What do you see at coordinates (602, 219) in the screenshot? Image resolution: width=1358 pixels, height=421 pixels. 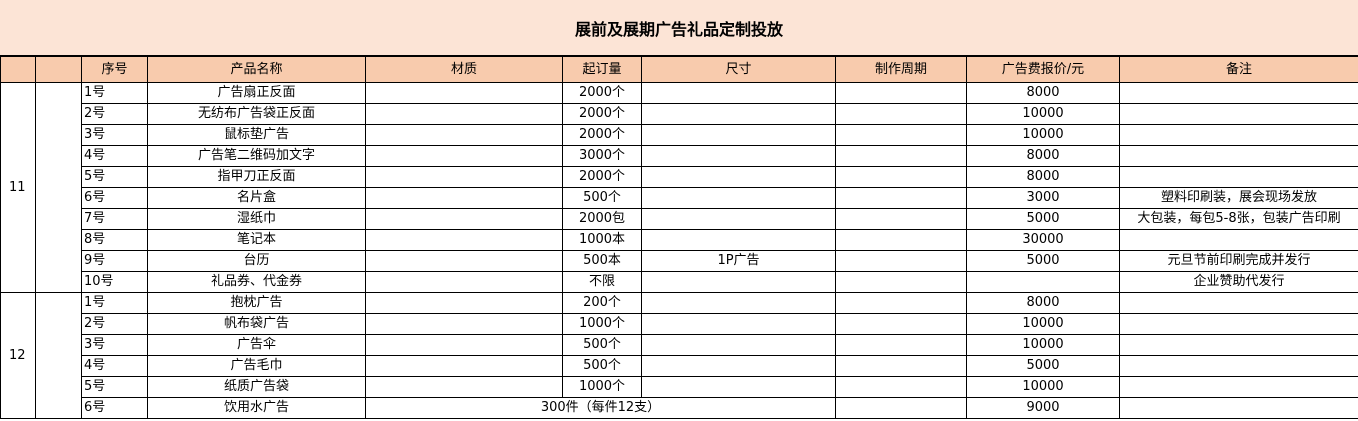 I see `moq-cell: 2000包` at bounding box center [602, 219].